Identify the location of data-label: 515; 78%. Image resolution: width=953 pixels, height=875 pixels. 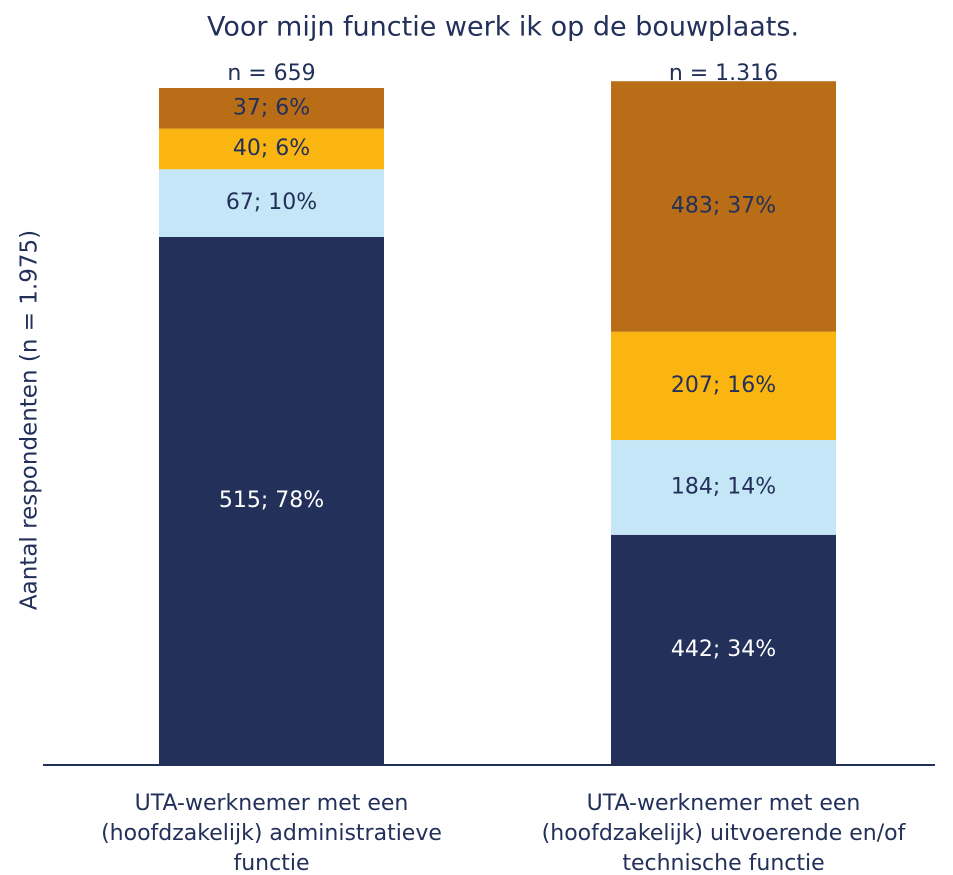
(271, 500).